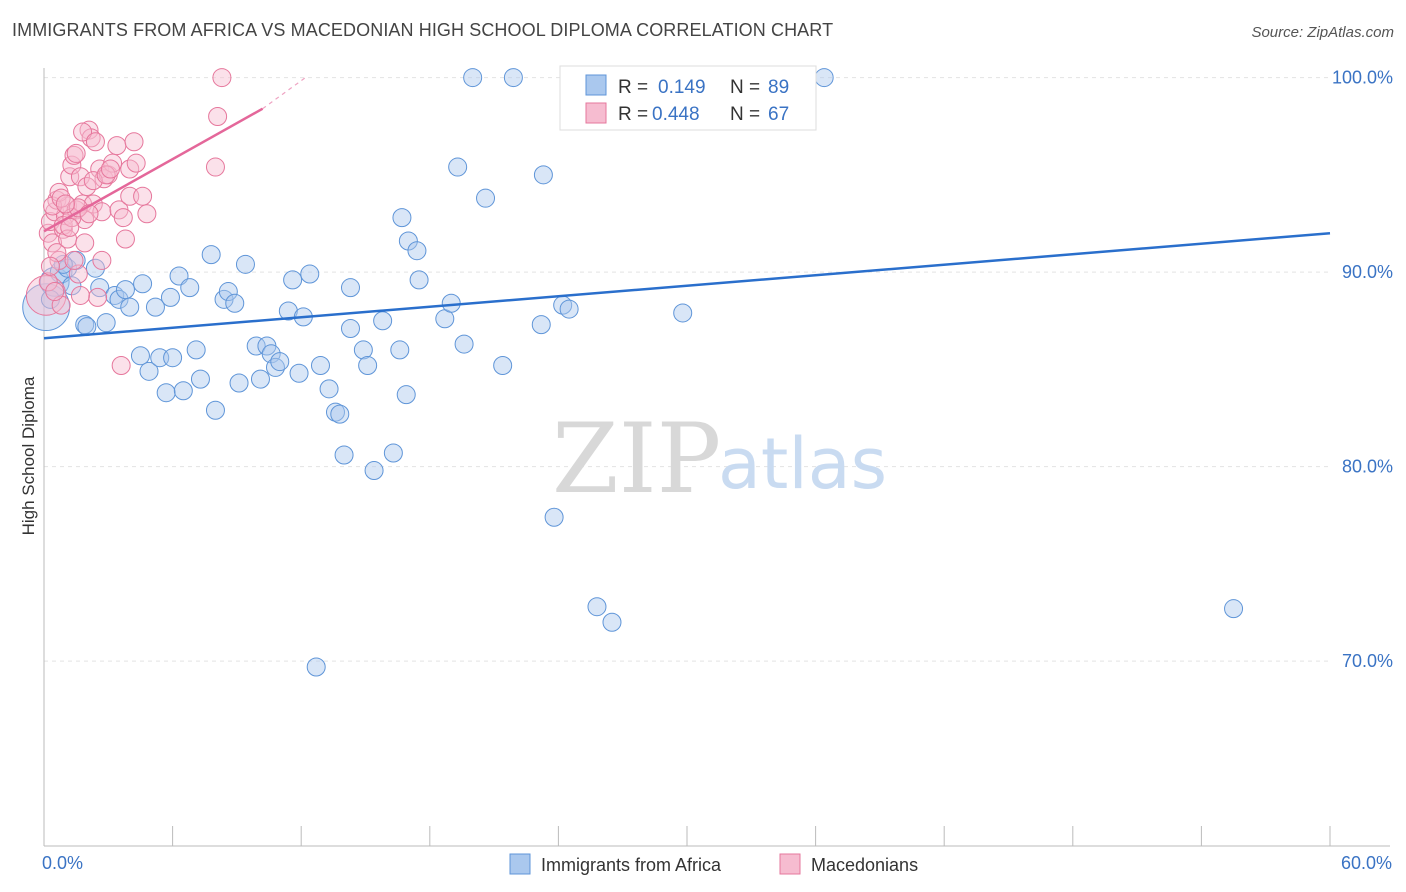 Image resolution: width=1406 pixels, height=892 pixels. What do you see at coordinates (802, 464) in the screenshot?
I see `watermark-atlas: atlas` at bounding box center [802, 464].